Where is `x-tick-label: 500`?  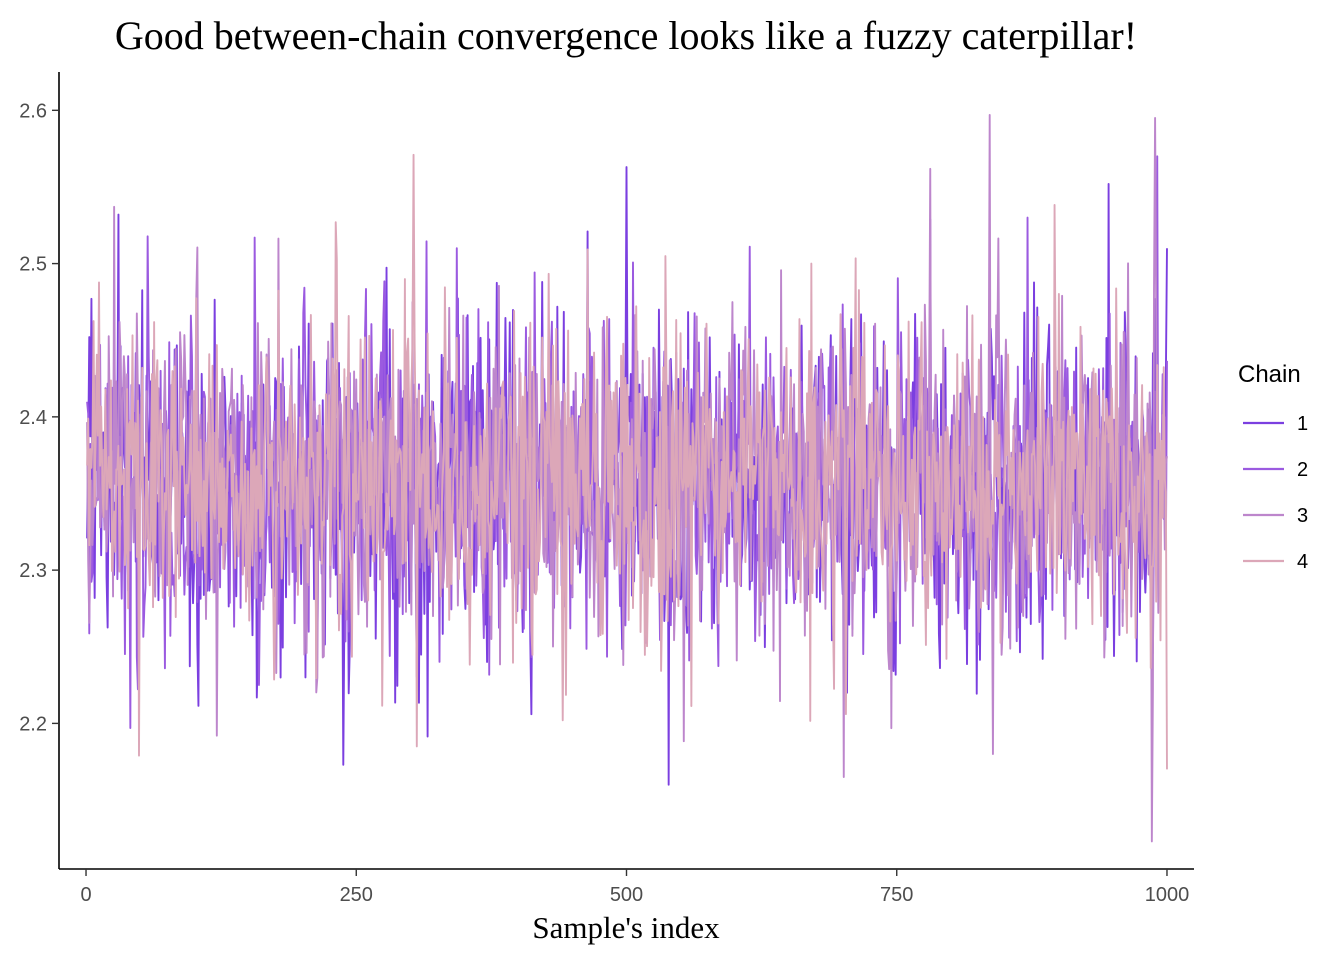
x-tick-label: 500 is located at coordinates (626, 895).